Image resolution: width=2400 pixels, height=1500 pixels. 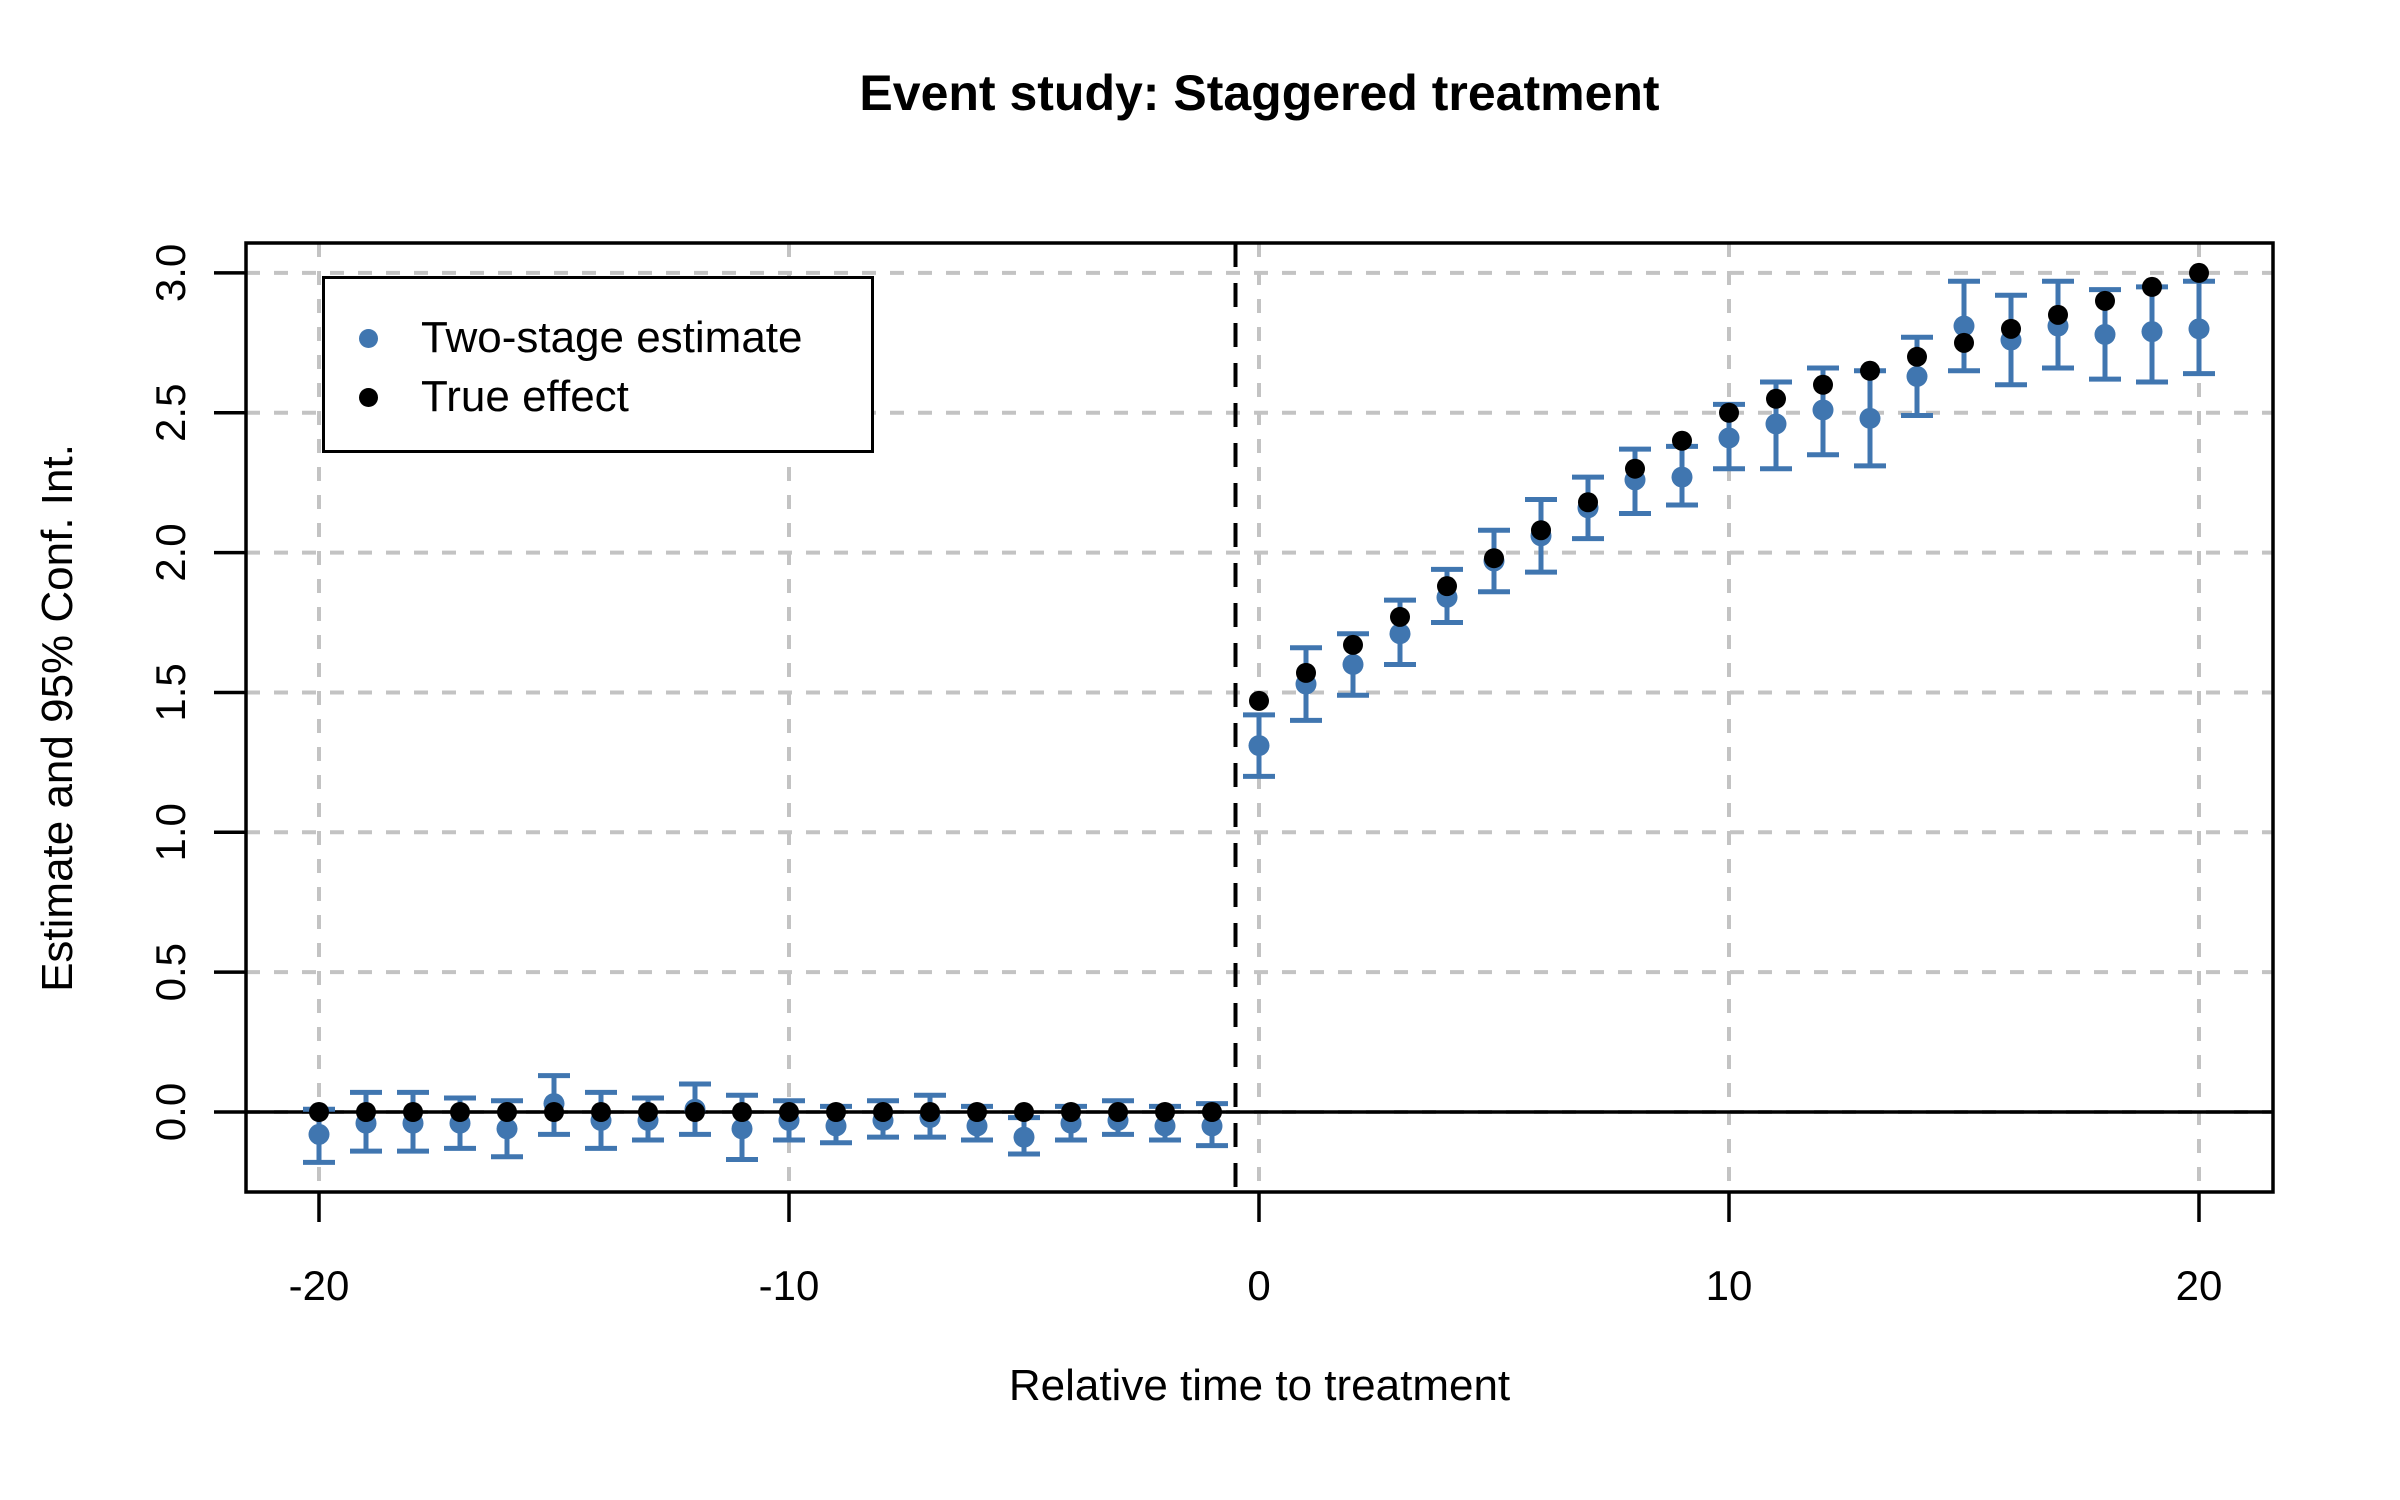 I want to click on x-tick-label: -10, so click(x=789, y=1285).